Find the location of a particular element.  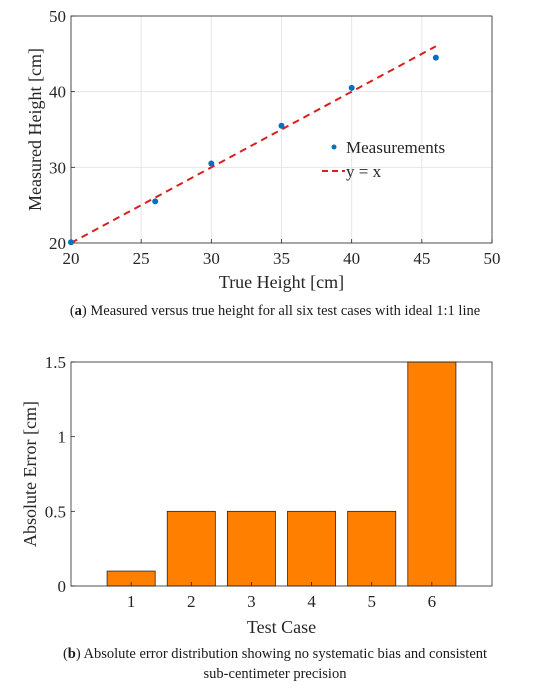

caption-b-tag: b is located at coordinates (71, 654).